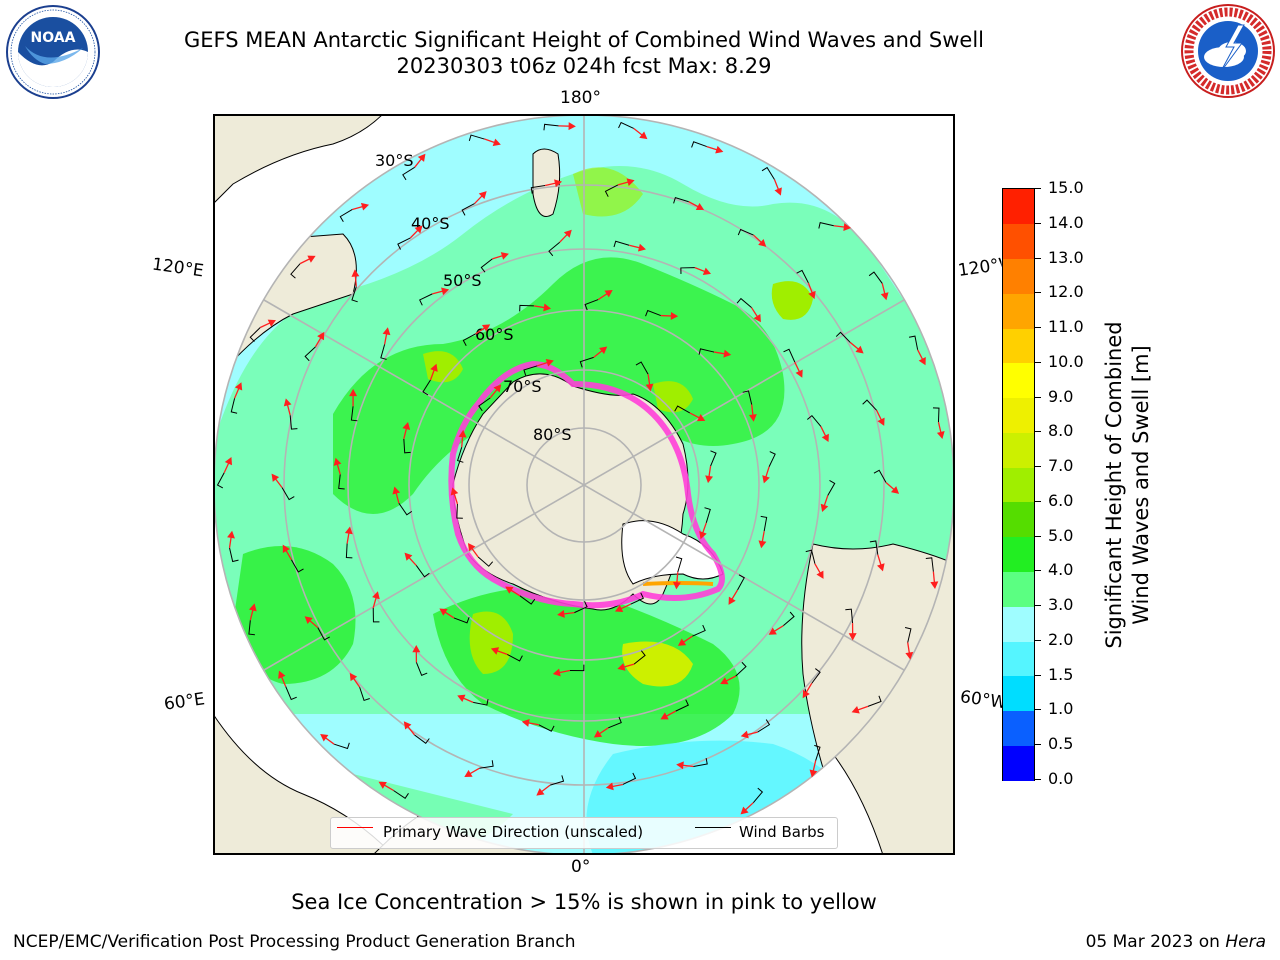 The image size is (1280, 960). Describe the element at coordinates (53, 52) in the screenshot. I see `noaa-logo: NOAA` at that location.